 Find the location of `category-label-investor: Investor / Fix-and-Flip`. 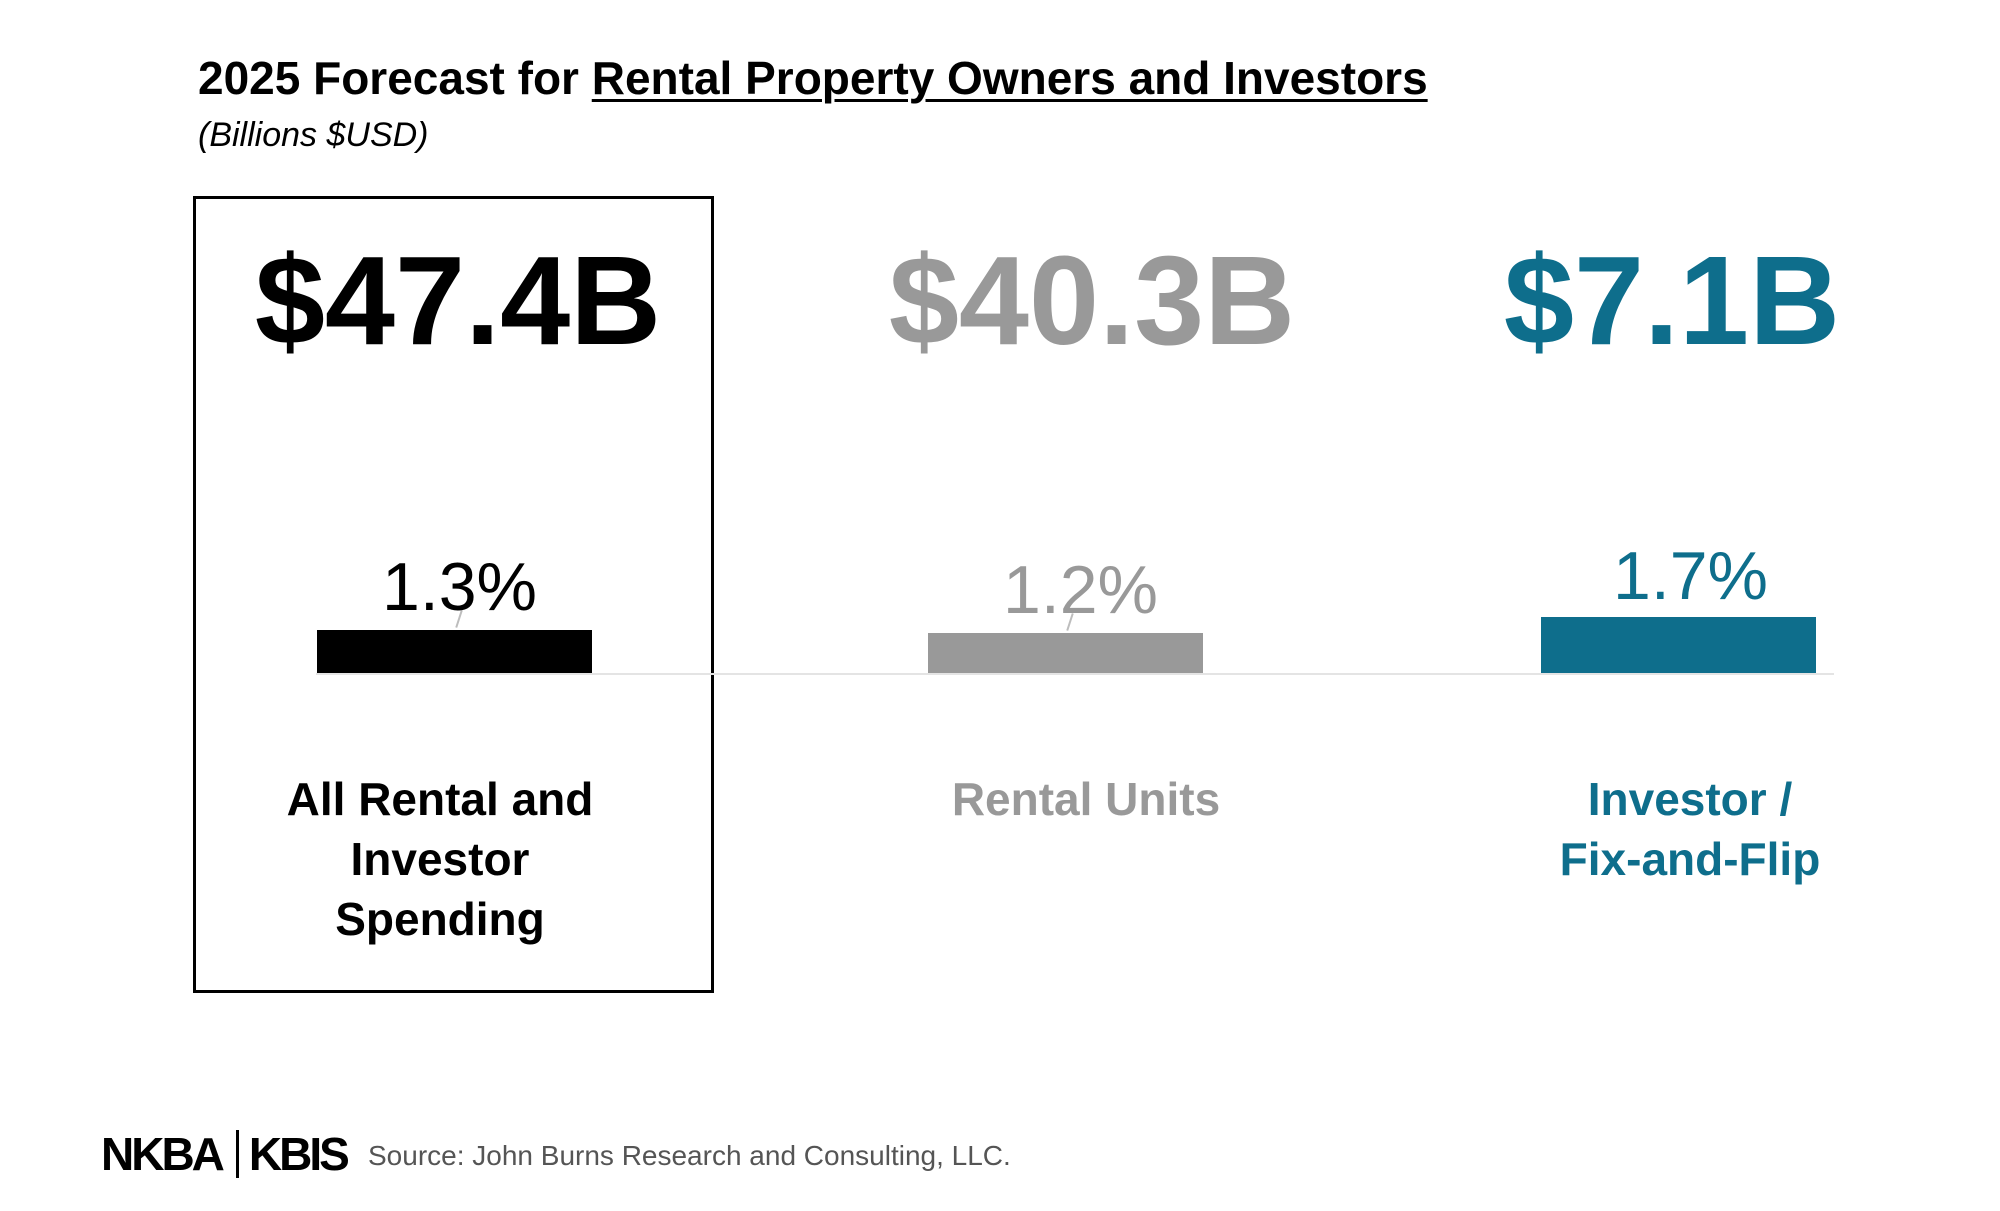

category-label-investor: Investor / Fix-and-Flip is located at coordinates (1690, 830).